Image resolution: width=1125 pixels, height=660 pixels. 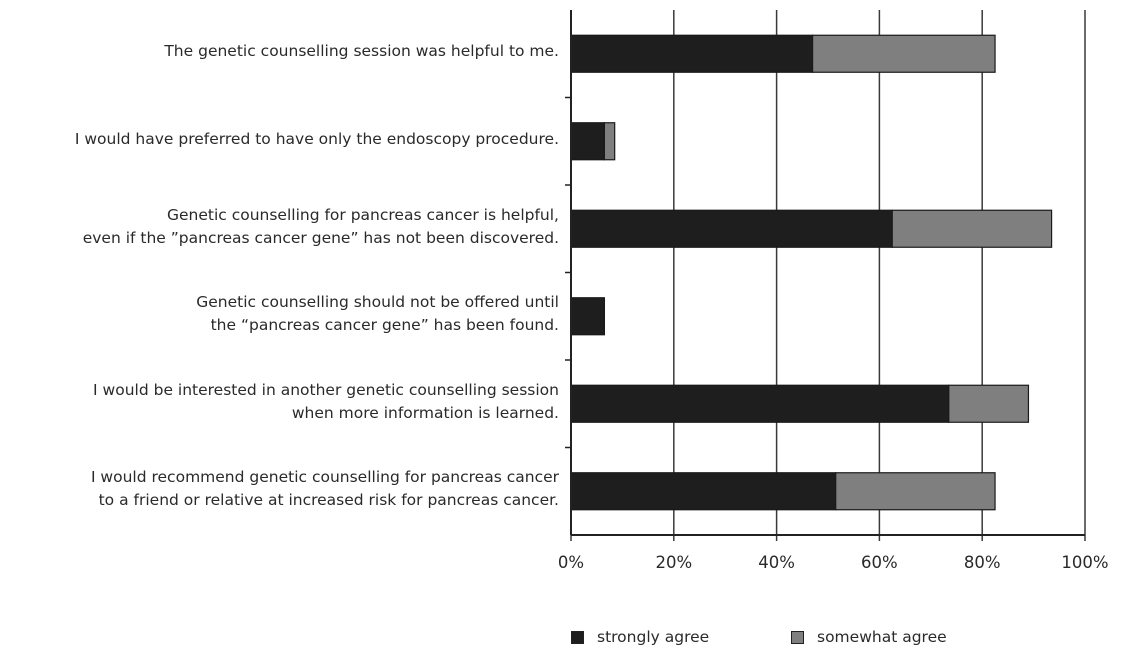 What do you see at coordinates (776, 562) in the screenshot?
I see `x-tick-label: 40%` at bounding box center [776, 562].